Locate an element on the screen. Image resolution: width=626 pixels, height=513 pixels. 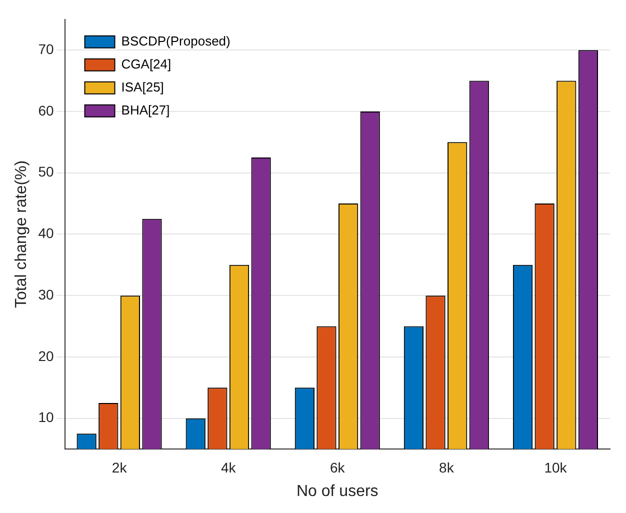
legend-label: ISA[25] is located at coordinates (142, 86).